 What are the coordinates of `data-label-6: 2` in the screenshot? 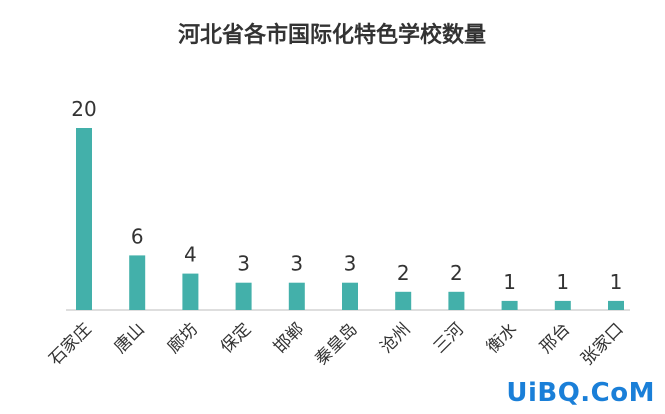 It's located at (403, 273).